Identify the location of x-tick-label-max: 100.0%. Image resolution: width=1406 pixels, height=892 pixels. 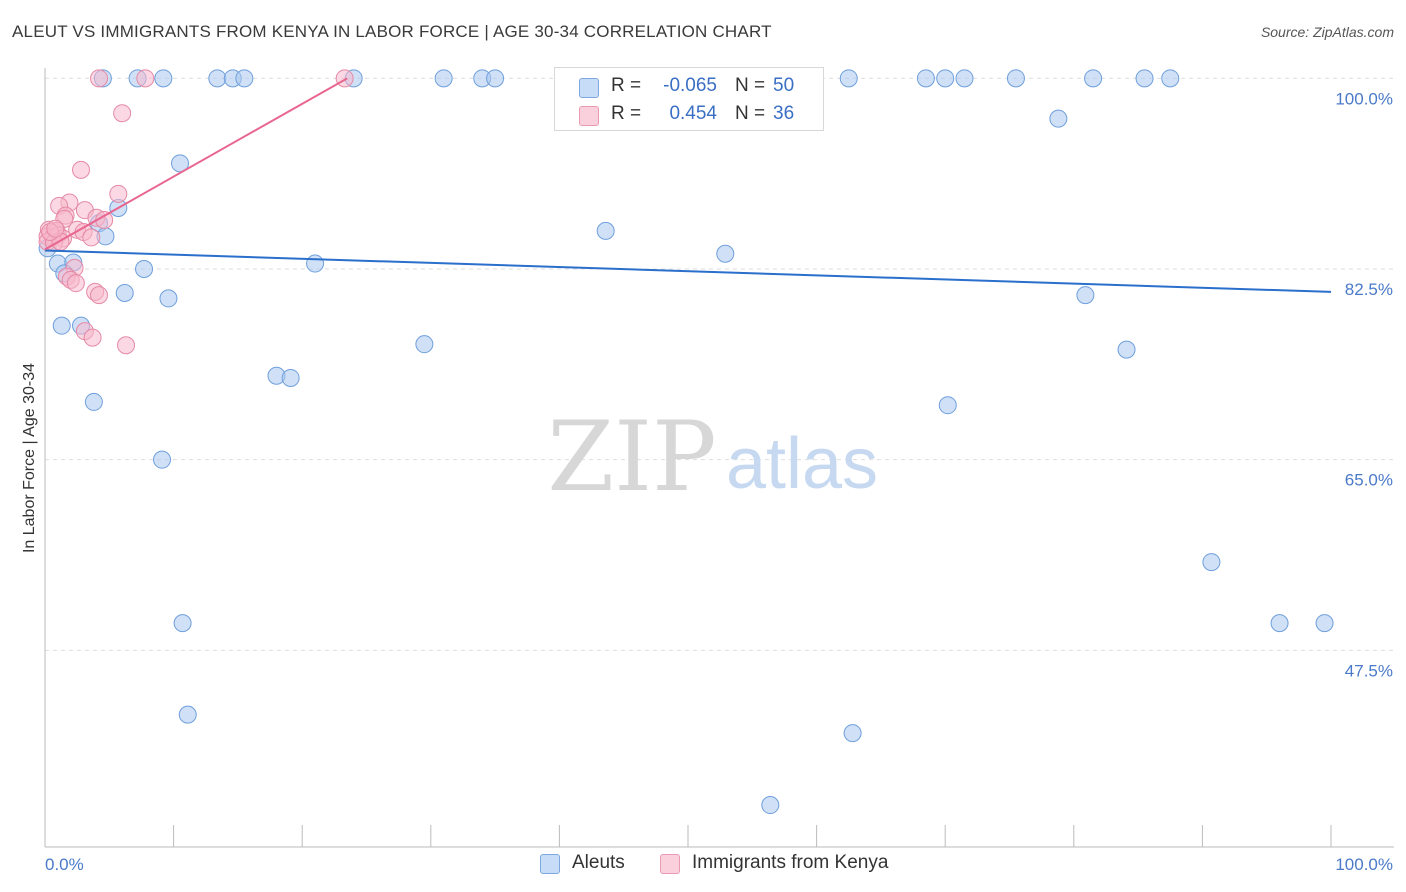
(1364, 864).